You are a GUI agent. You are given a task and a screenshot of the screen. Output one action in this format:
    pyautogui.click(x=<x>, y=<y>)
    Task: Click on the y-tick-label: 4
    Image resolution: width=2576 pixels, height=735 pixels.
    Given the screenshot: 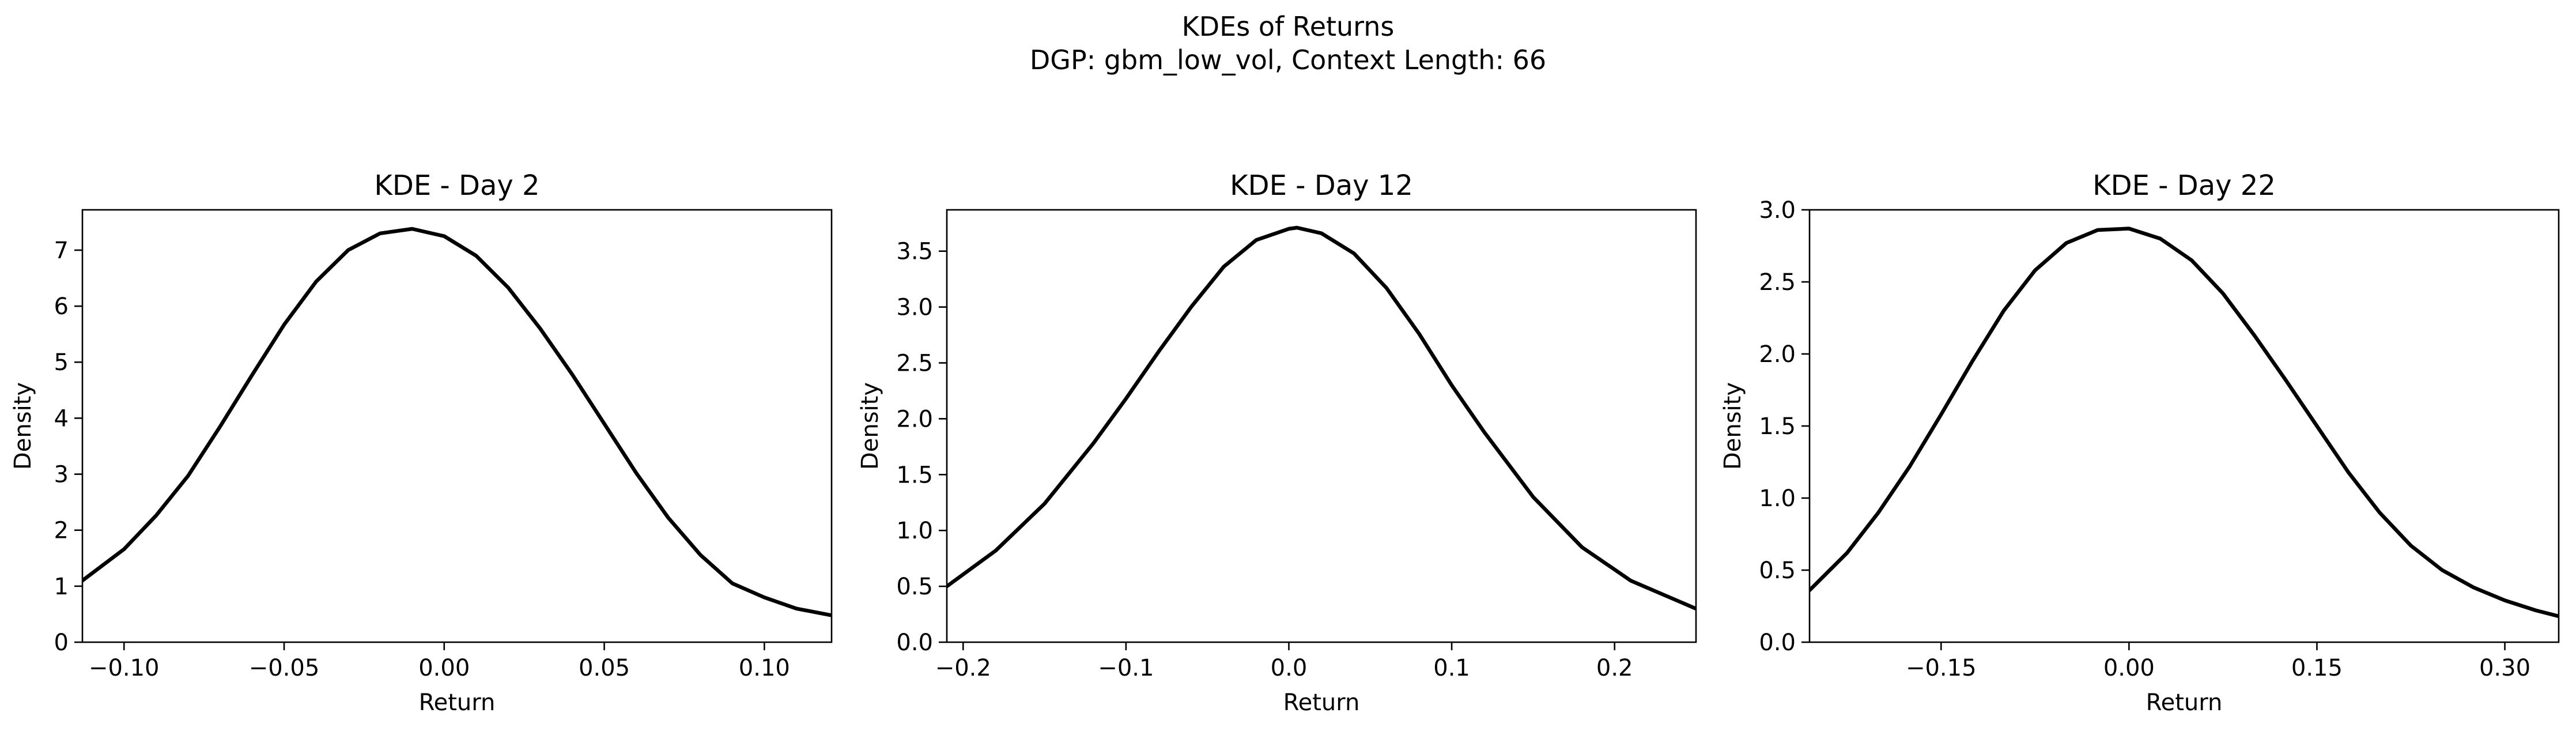 What is the action you would take?
    pyautogui.click(x=61, y=418)
    